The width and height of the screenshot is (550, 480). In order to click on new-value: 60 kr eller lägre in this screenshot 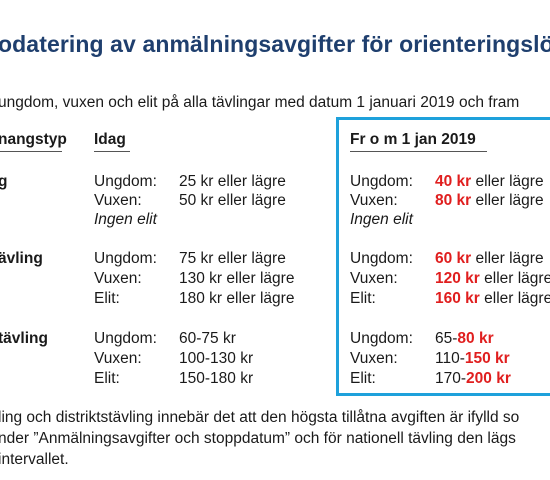, I will do `click(489, 259)`.